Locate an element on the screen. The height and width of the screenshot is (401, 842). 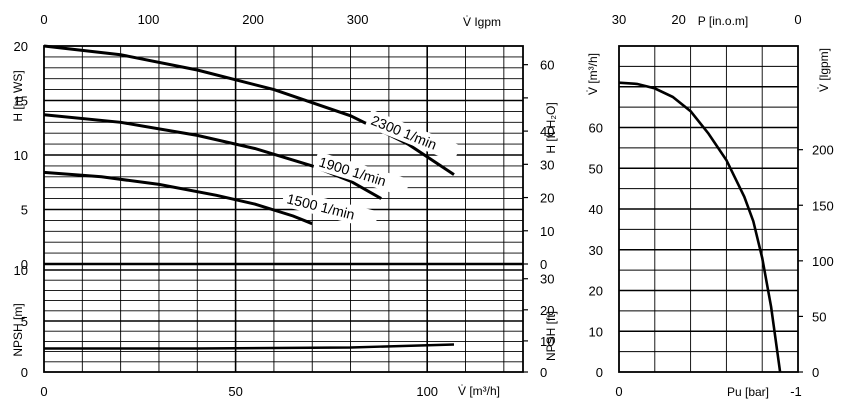
y-right-tick-label: 150 is located at coordinates (823, 205).